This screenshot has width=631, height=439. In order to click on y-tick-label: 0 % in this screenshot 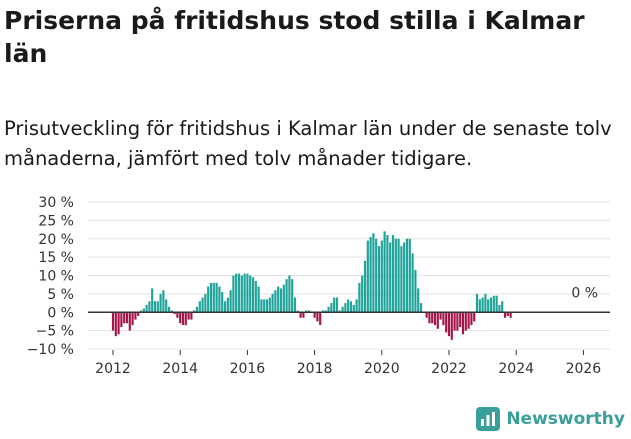, I will do `click(60, 313)`.